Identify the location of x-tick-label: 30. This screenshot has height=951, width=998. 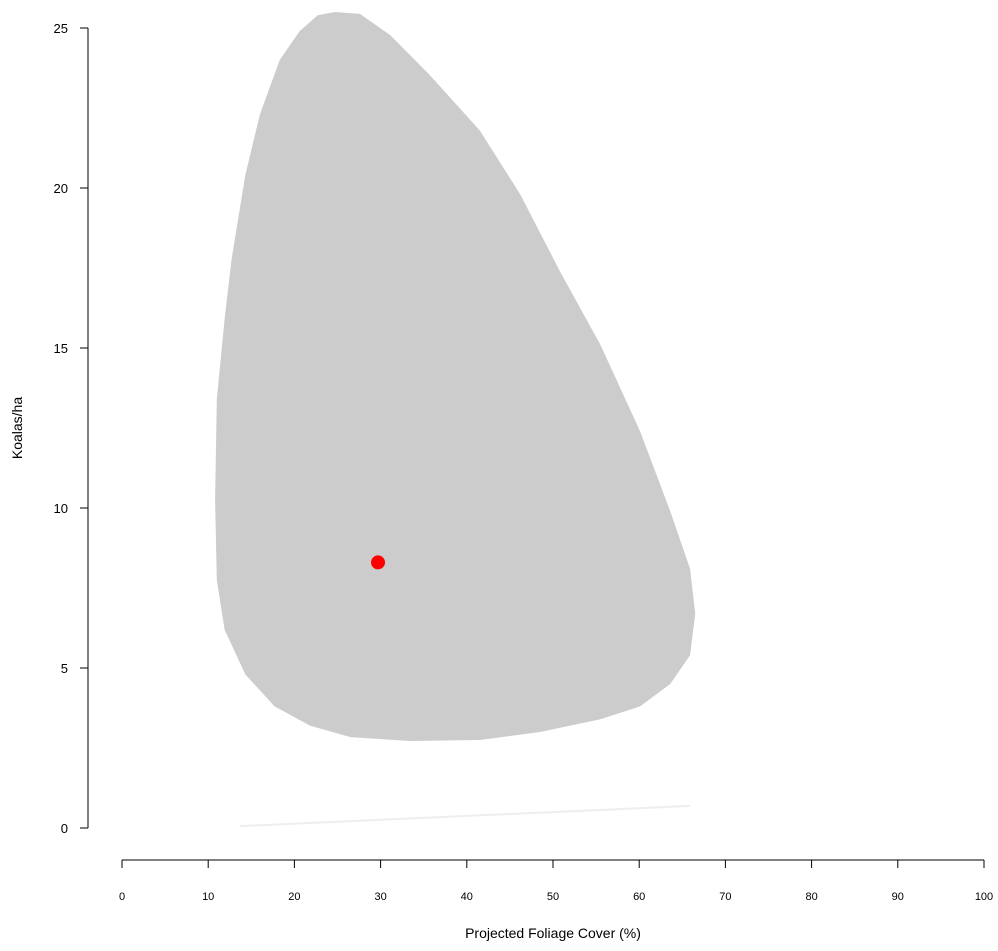
(380, 897).